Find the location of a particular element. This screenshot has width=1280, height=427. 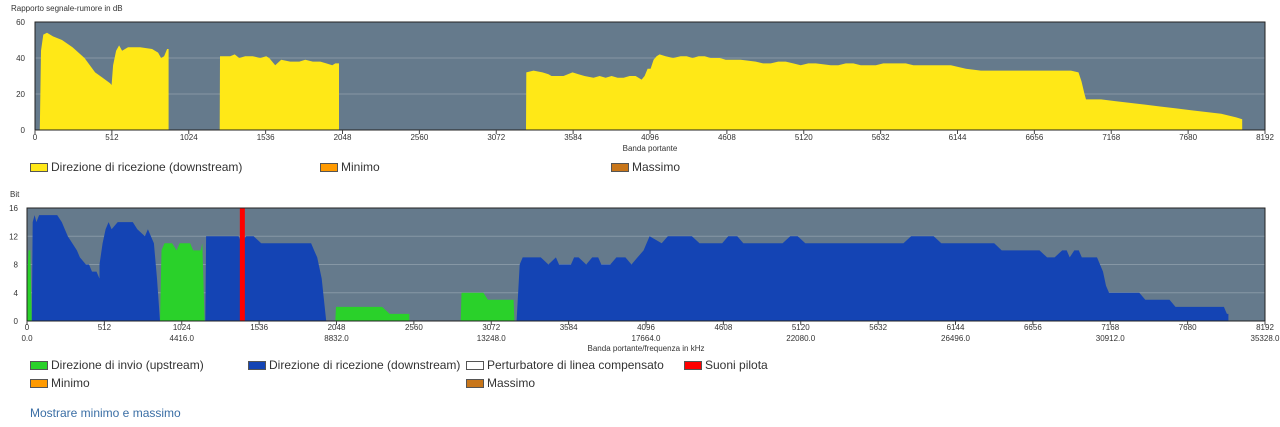

legend2-max-label: Massimo is located at coordinates (511, 383).